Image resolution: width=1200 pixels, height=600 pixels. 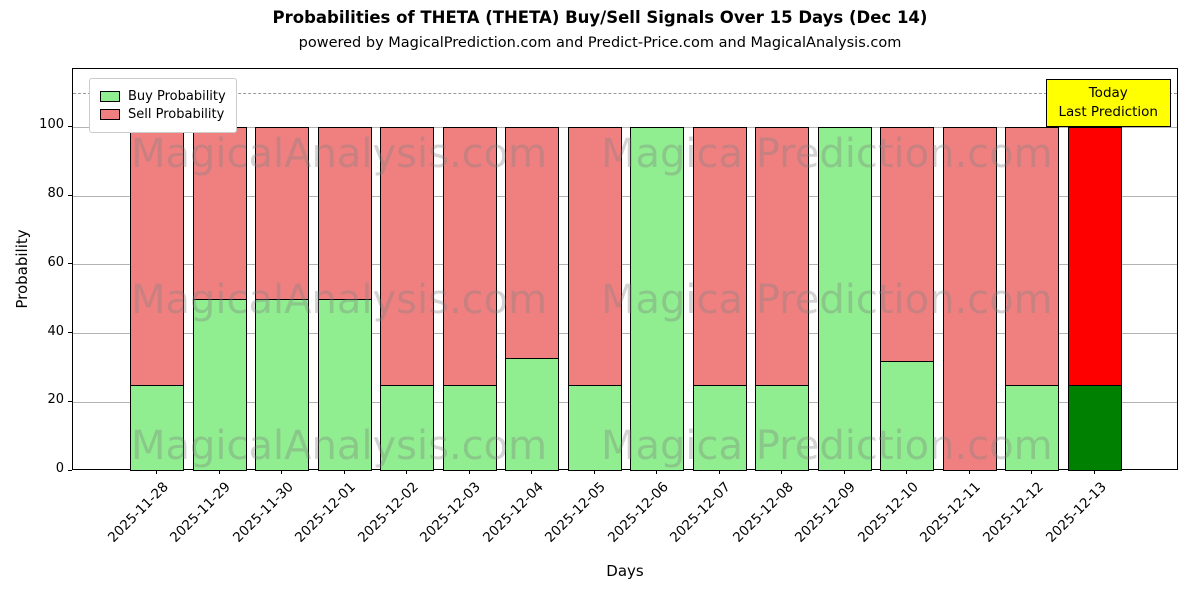 I want to click on x-tick-label-text: 2025-11-30, so click(x=263, y=512).